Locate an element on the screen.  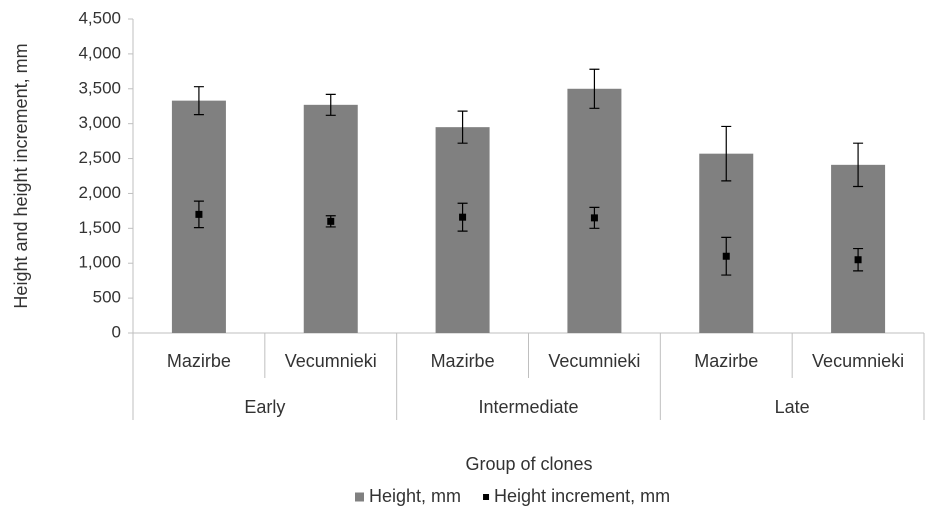
group-label: Intermediate is located at coordinates (528, 407).